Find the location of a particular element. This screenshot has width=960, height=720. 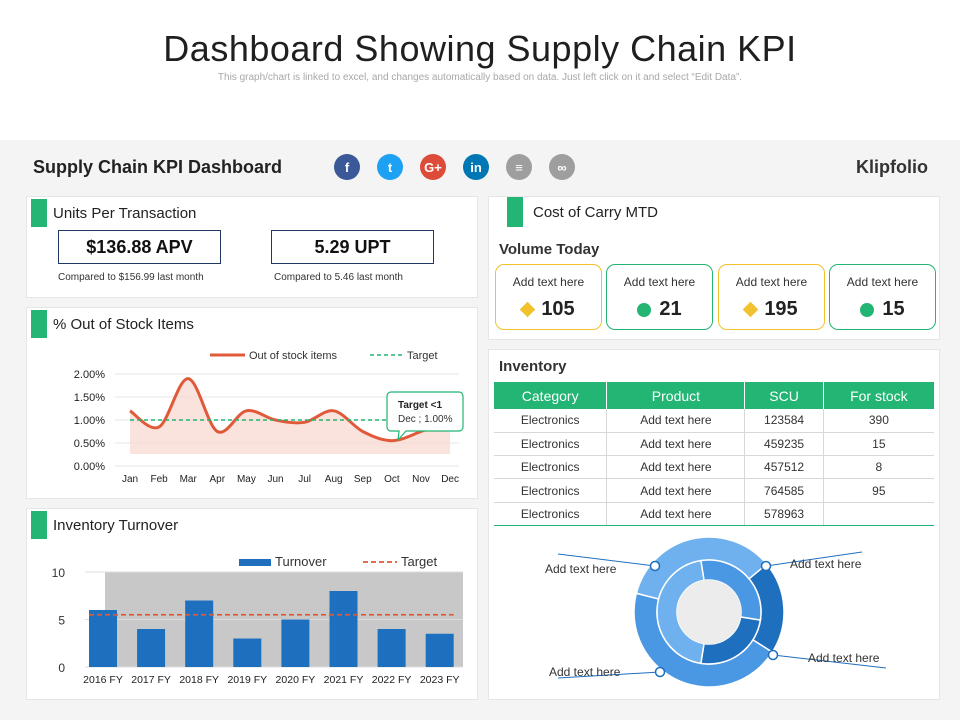

x-tick-label: Apr is located at coordinates (218, 479).